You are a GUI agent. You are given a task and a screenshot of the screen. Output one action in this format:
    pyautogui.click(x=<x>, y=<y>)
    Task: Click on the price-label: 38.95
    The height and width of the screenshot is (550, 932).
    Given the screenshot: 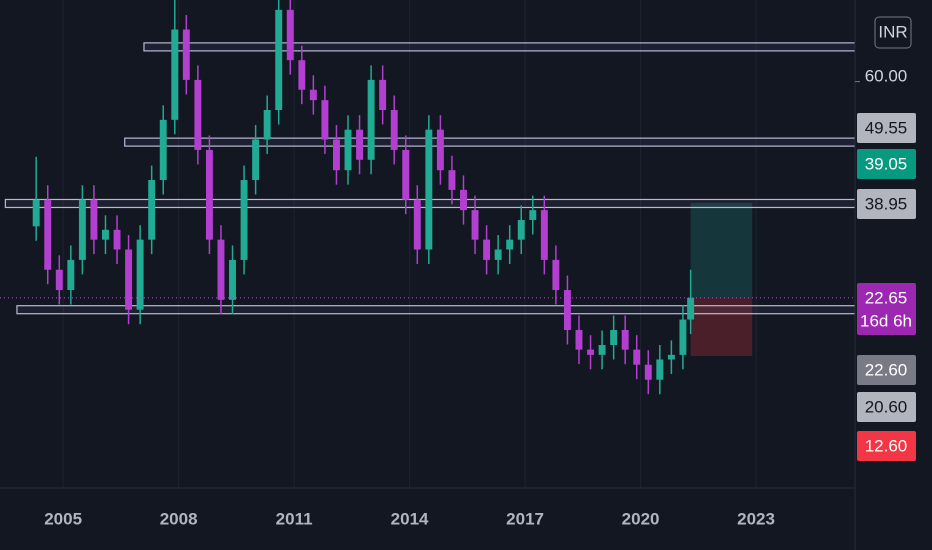 What is the action you would take?
    pyautogui.click(x=886, y=203)
    